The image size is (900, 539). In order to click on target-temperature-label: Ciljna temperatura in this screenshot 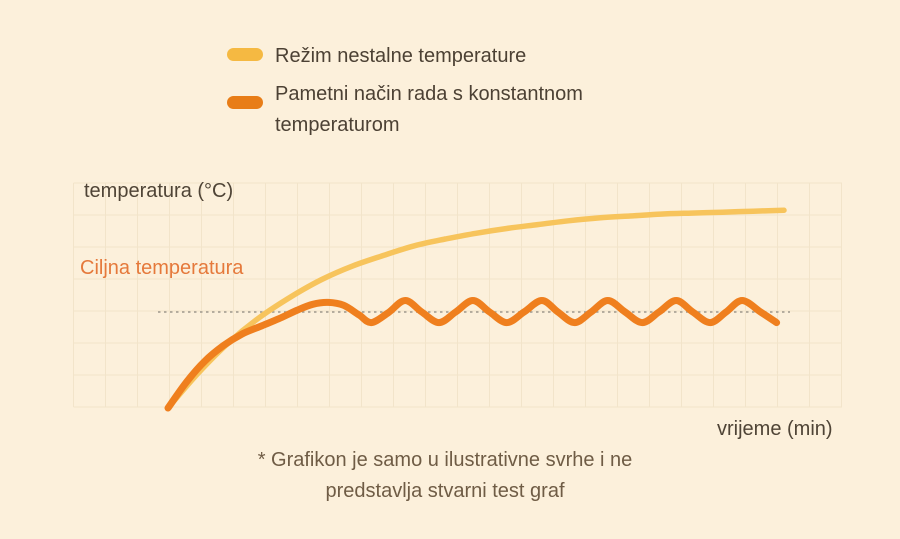, I will do `click(162, 268)`.